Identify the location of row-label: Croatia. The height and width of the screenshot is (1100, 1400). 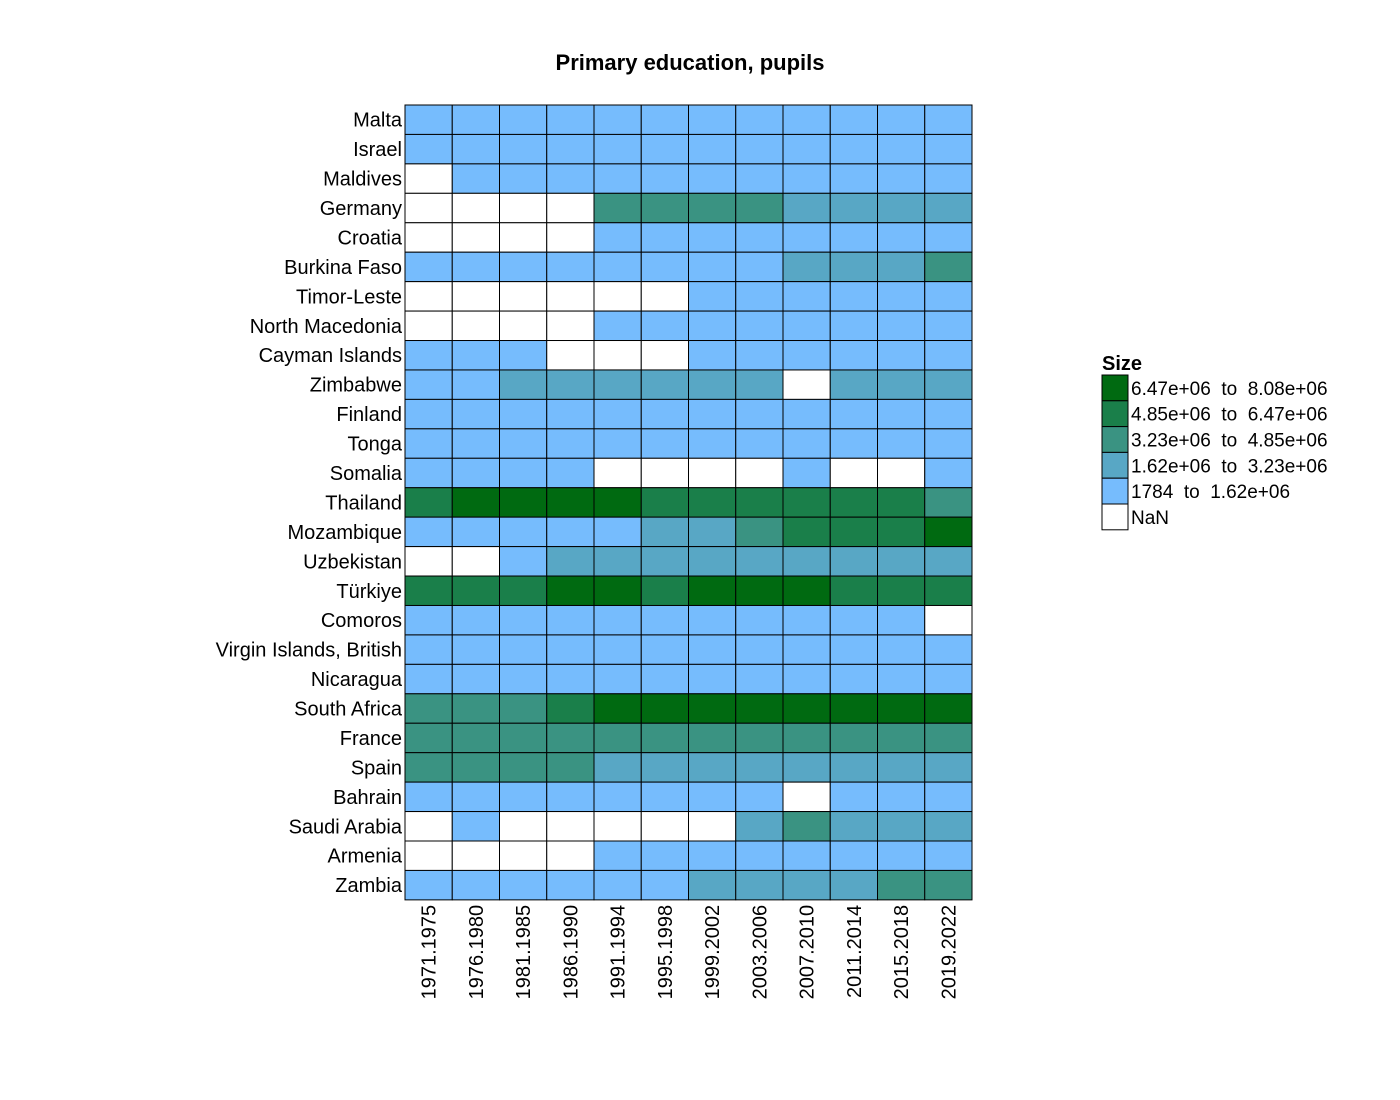
(370, 238).